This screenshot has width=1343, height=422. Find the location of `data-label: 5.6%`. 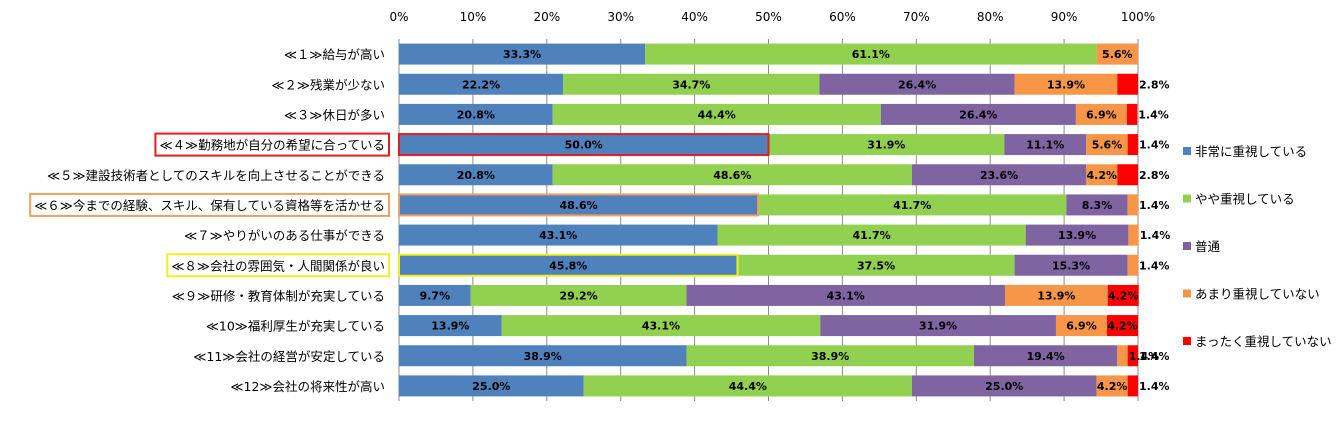

data-label: 5.6% is located at coordinates (1117, 54).